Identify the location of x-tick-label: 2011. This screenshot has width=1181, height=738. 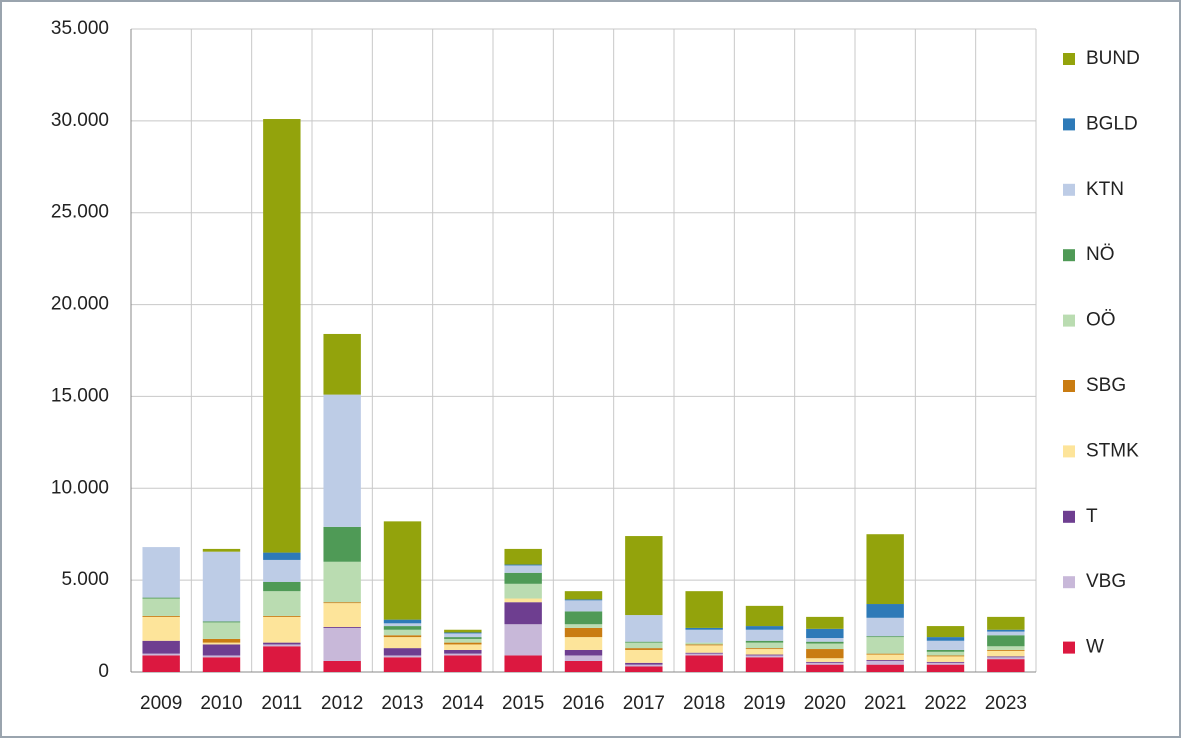
(281, 703).